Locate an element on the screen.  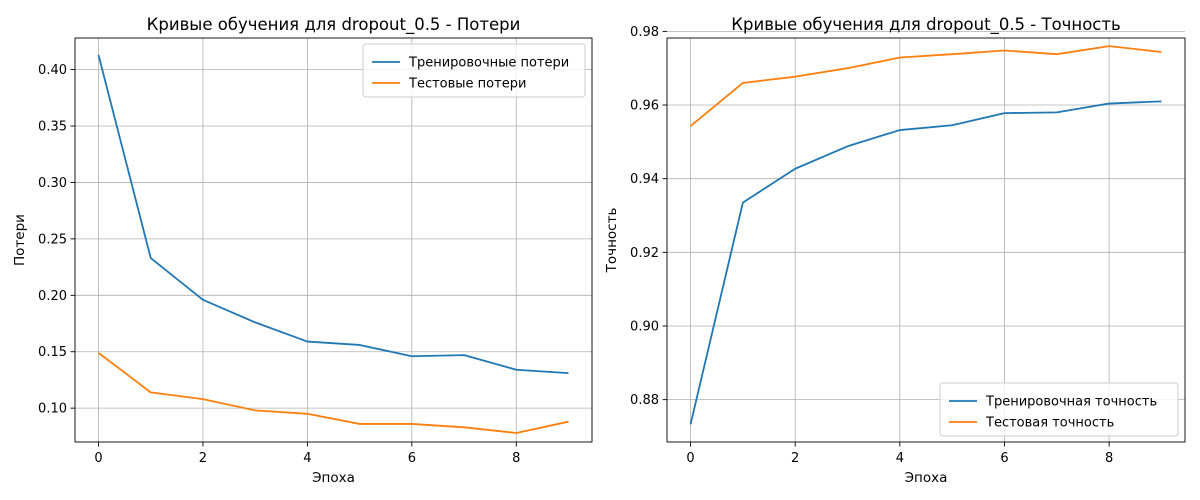
legend: Тренировочные потери Тестовые потери is located at coordinates (474, 70).